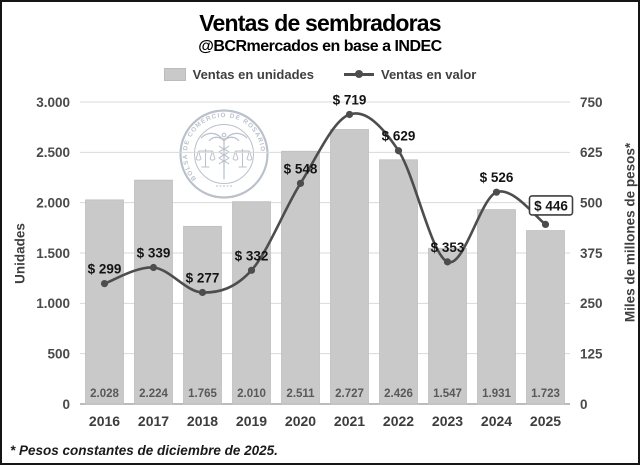 This screenshot has height=465, width=640. I want to click on line-value-label: $ 629, so click(399, 136).